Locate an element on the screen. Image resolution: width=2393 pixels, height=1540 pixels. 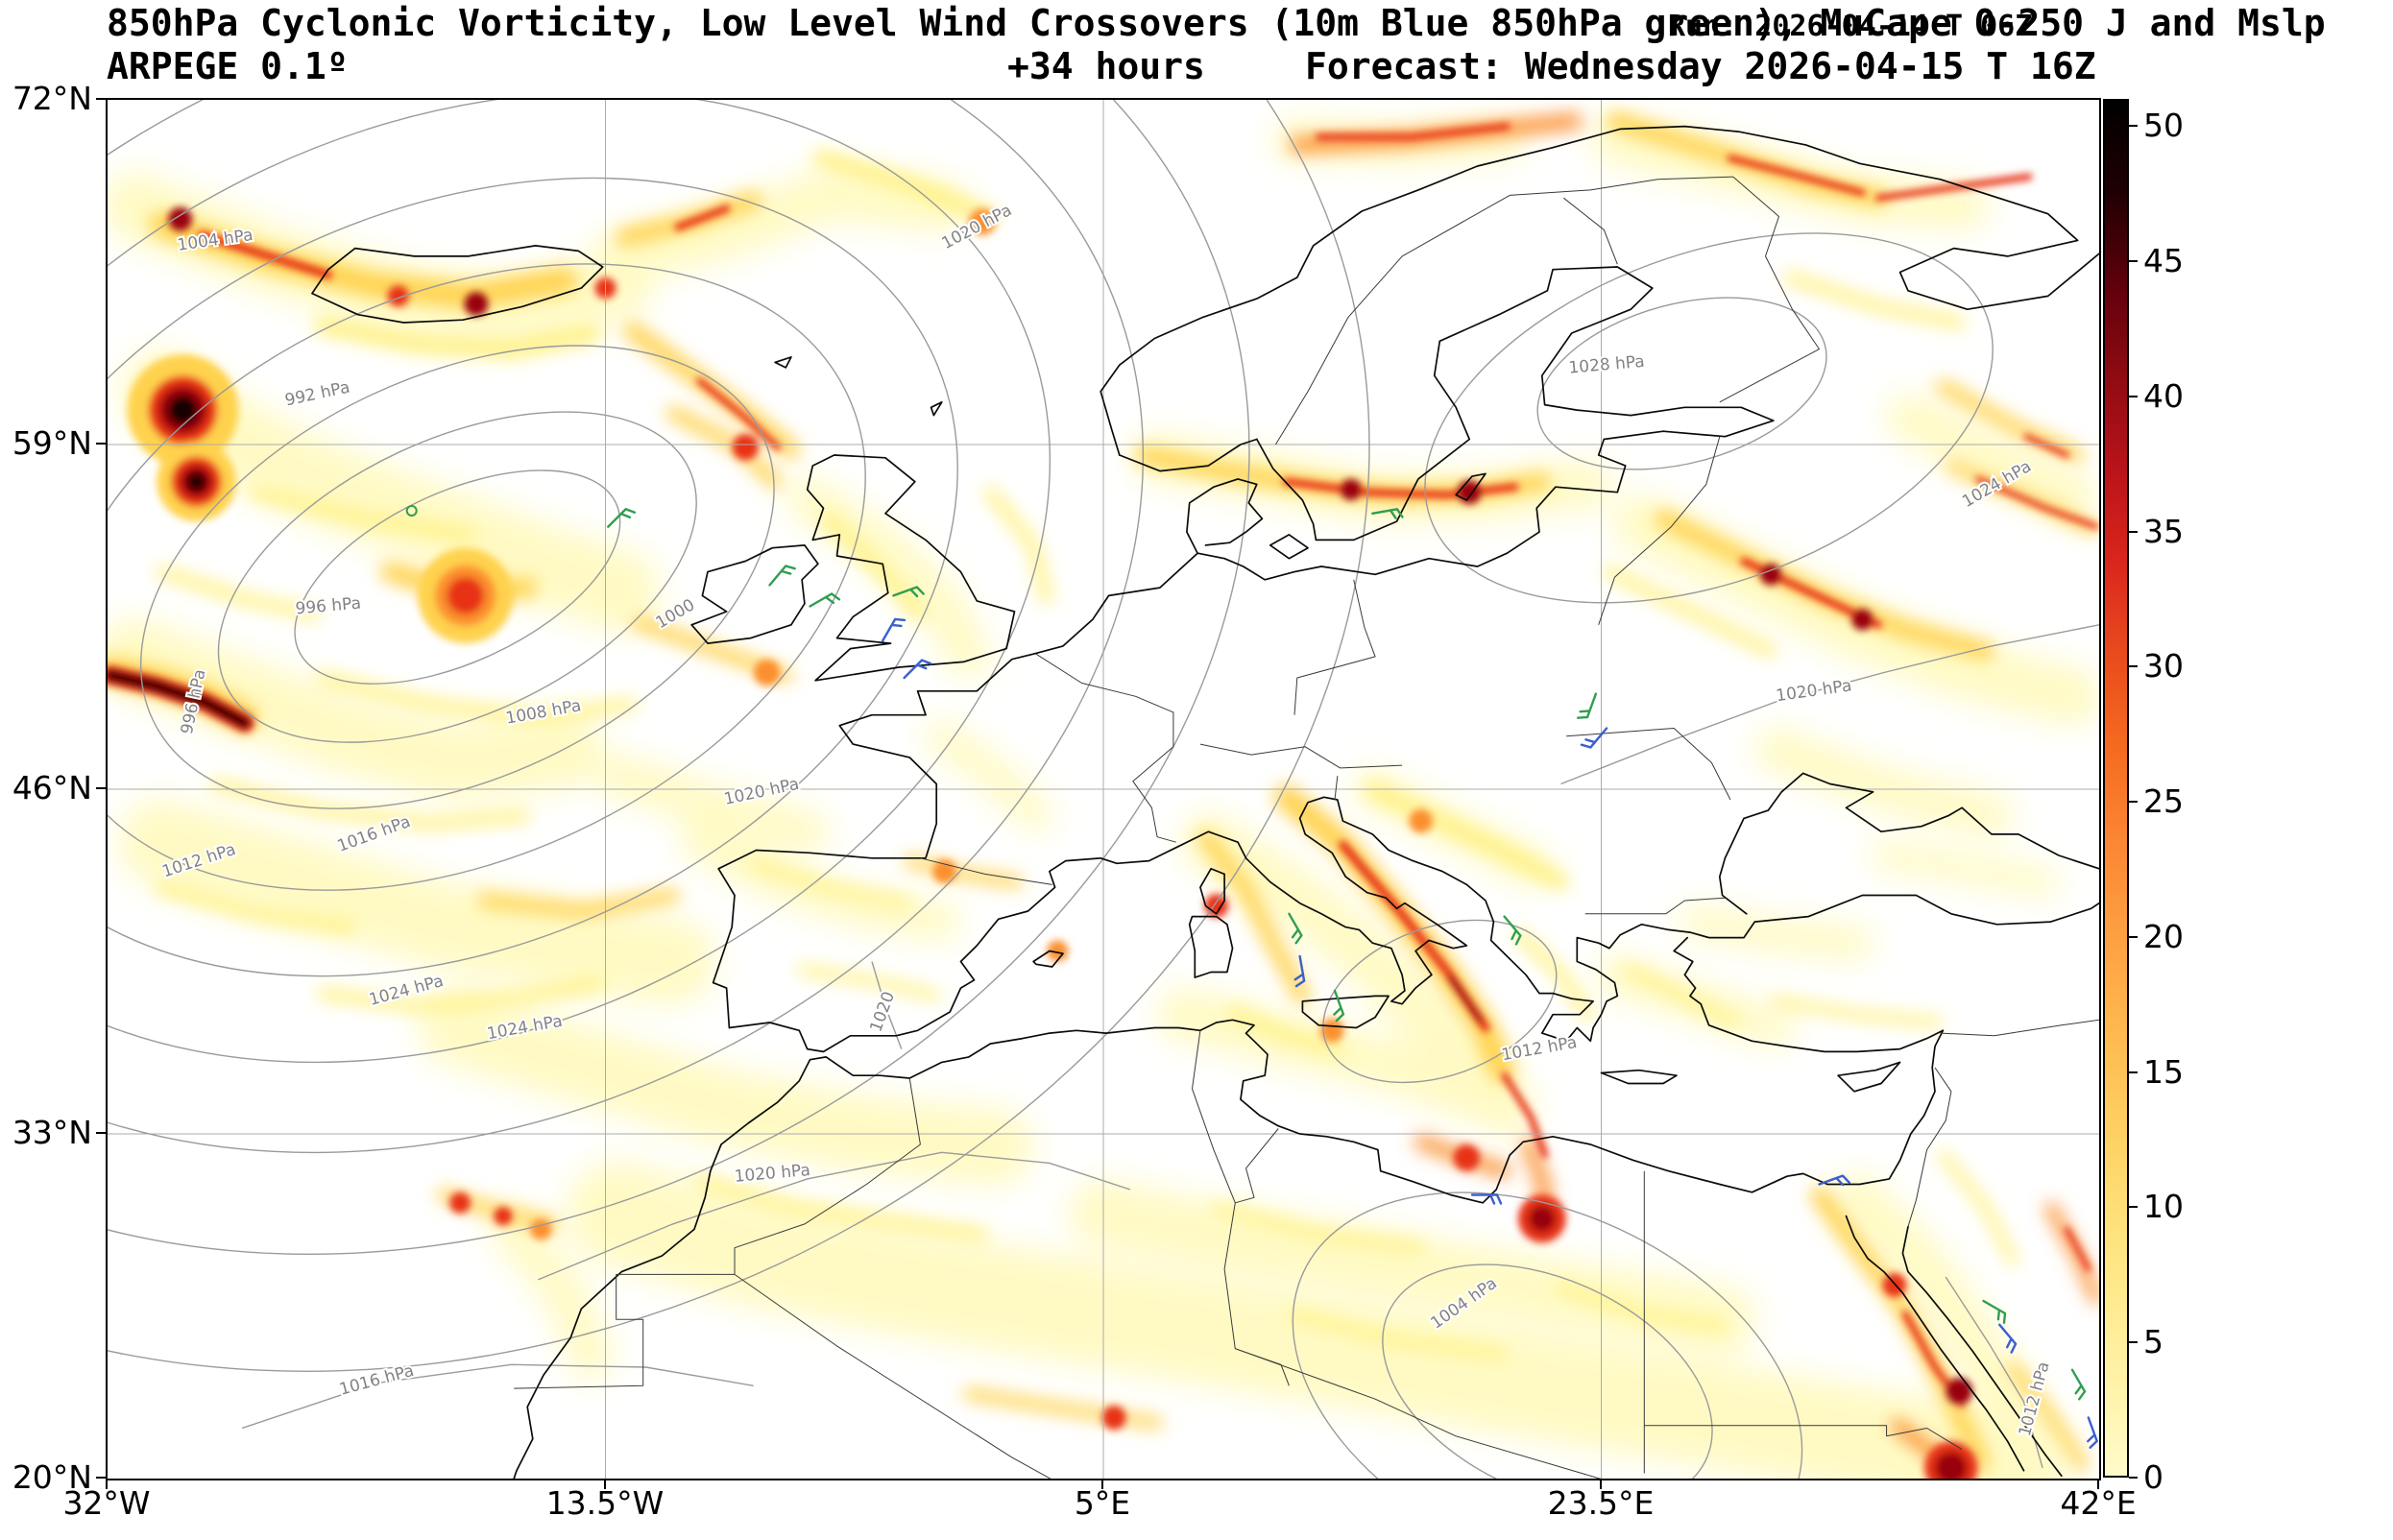
colorbar-tick-label: 0 is located at coordinates (2153, 1477).